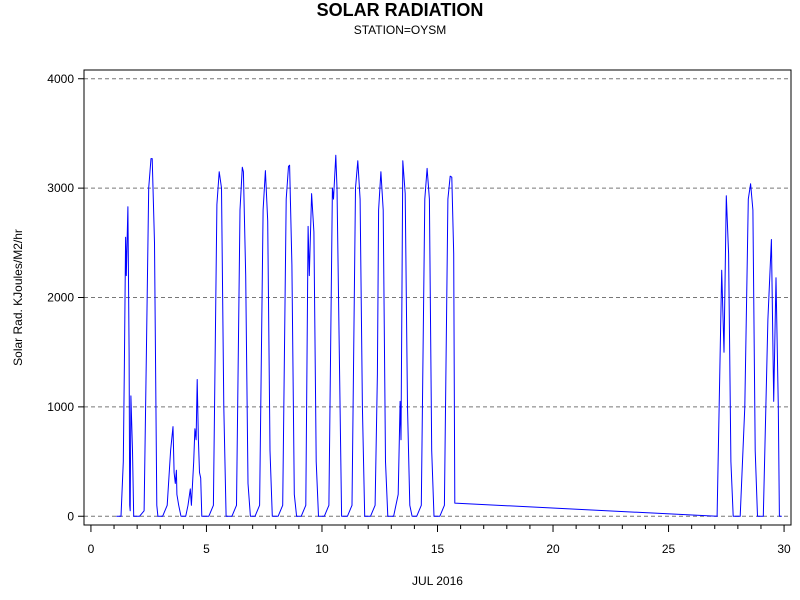 This screenshot has height=600, width=800. I want to click on y-axis: 0 1000 2000 3000 4000, so click(65, 297).